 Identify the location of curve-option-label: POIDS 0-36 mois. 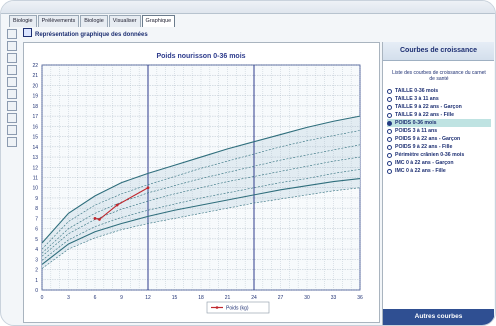
(416, 123).